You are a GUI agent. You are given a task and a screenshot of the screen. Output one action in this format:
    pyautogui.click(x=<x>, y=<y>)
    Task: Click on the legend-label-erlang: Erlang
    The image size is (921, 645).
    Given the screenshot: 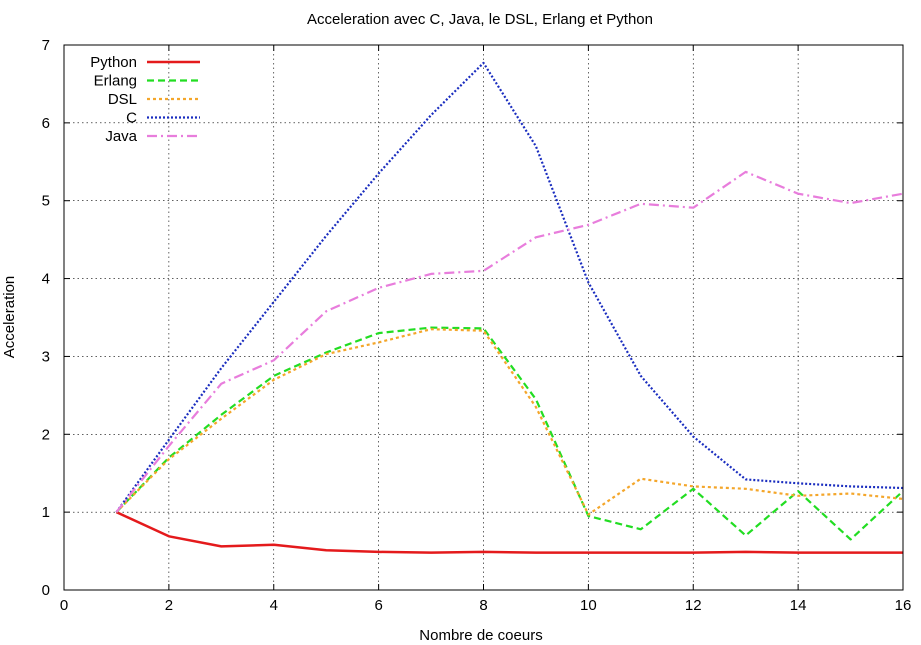 What is the action you would take?
    pyautogui.click(x=115, y=81)
    